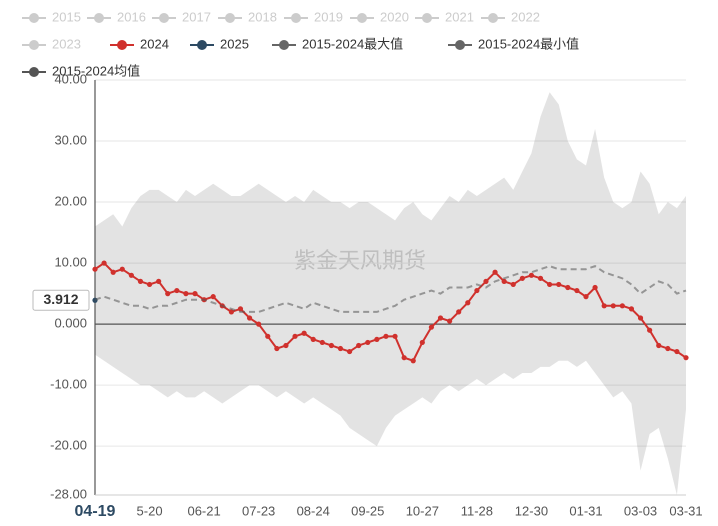 This screenshot has width=718, height=526. Describe the element at coordinates (70, 139) in the screenshot. I see `y-tick-label: 30.00` at that location.